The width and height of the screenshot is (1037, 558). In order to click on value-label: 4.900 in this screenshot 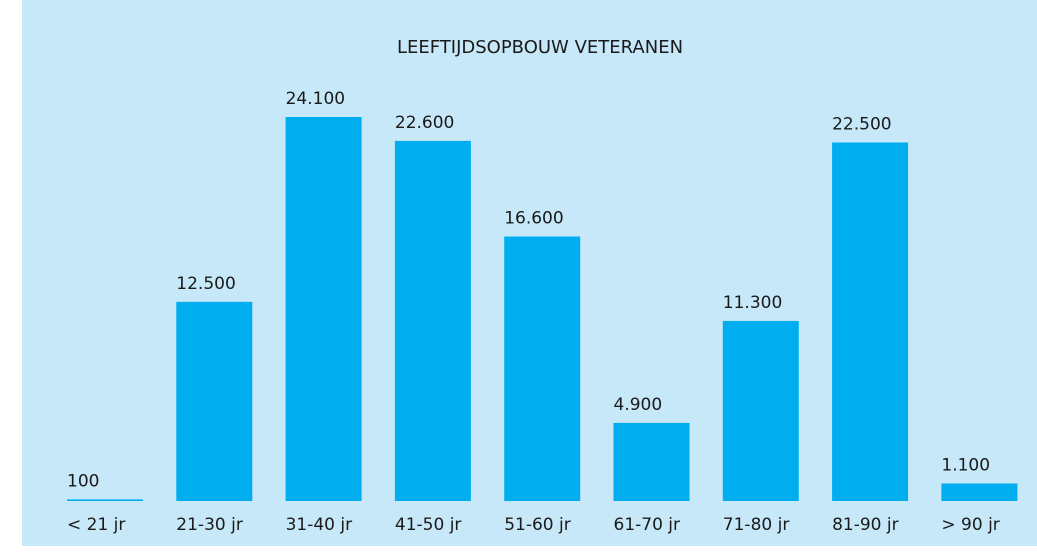, I will do `click(638, 405)`.